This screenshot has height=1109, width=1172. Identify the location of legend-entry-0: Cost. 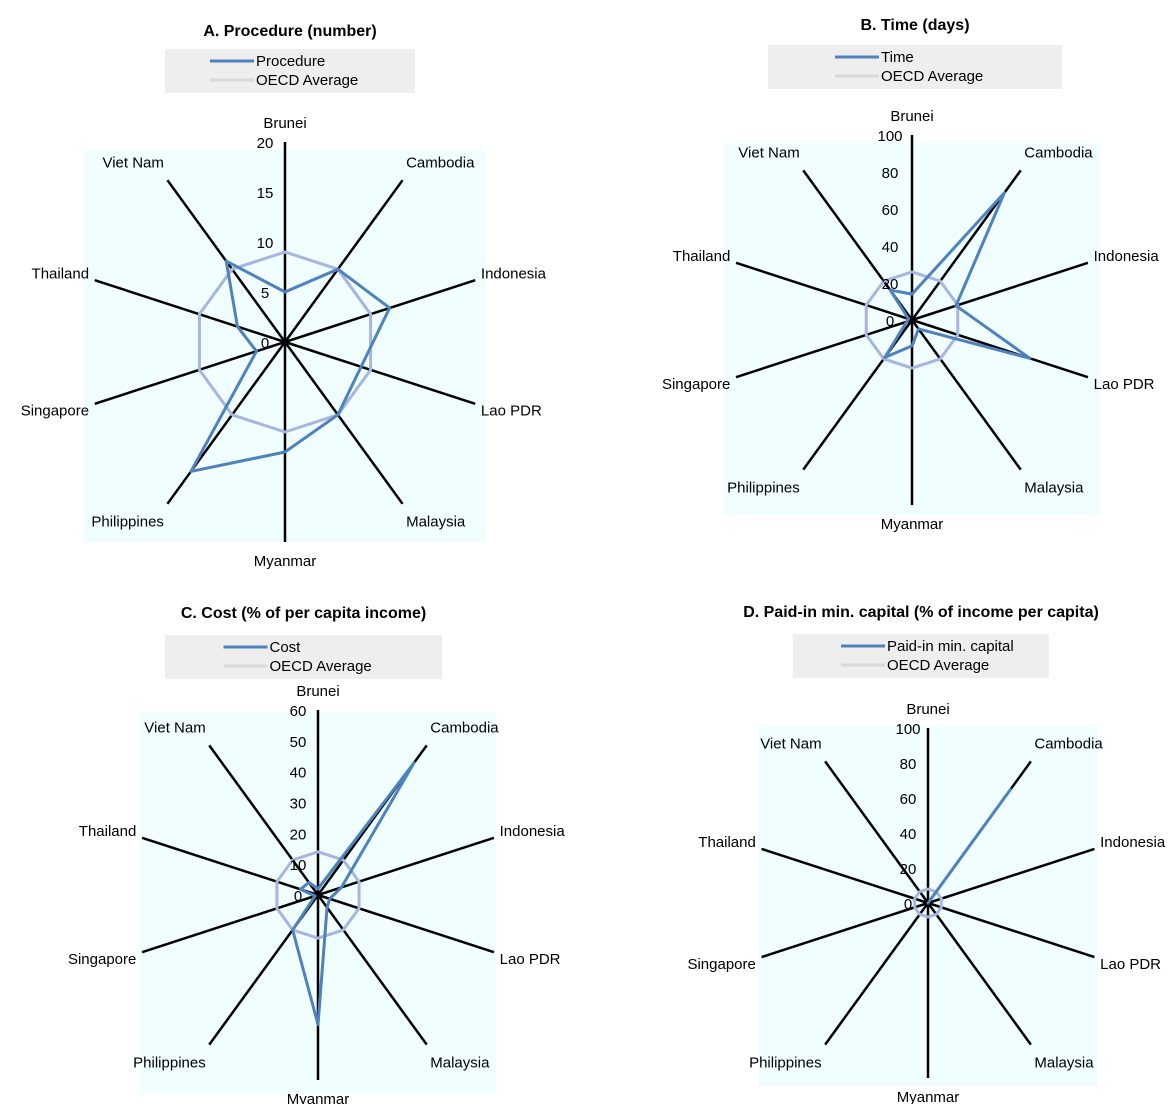
(286, 647).